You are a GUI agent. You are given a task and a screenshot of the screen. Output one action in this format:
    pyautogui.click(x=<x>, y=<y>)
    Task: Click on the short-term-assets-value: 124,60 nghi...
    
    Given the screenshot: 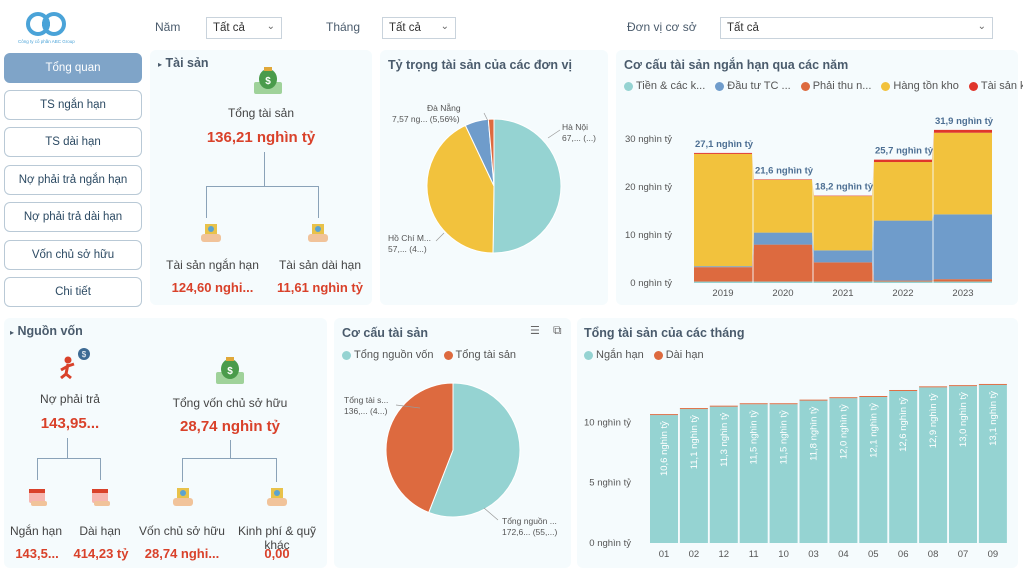 What is the action you would take?
    pyautogui.click(x=212, y=287)
    